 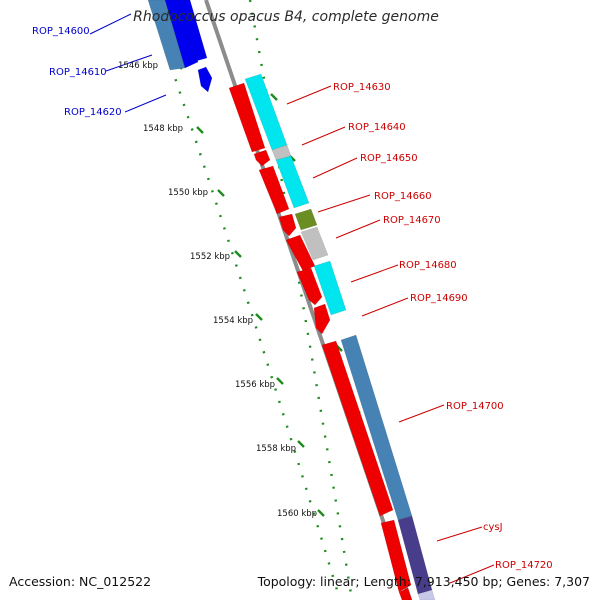 What do you see at coordinates (389, 158) in the screenshot?
I see `gene-label: ROP_14650` at bounding box center [389, 158].